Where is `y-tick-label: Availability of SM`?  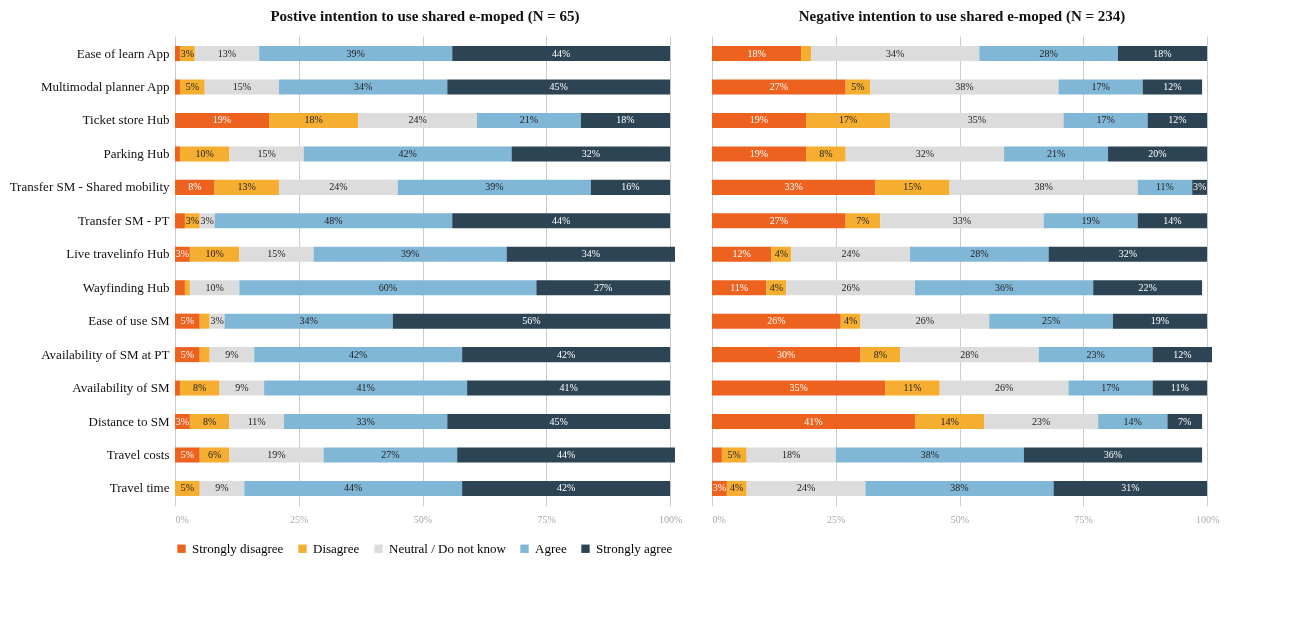
y-tick-label: Availability of SM is located at coordinates (121, 388).